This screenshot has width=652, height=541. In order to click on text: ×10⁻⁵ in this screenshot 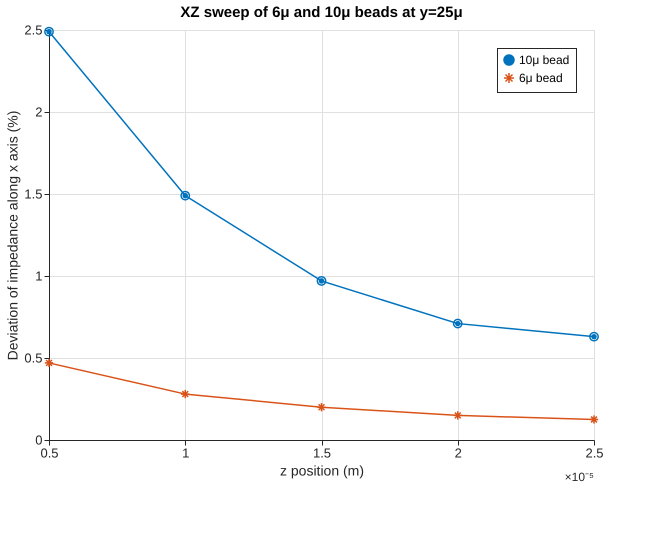, I will do `click(579, 477)`.